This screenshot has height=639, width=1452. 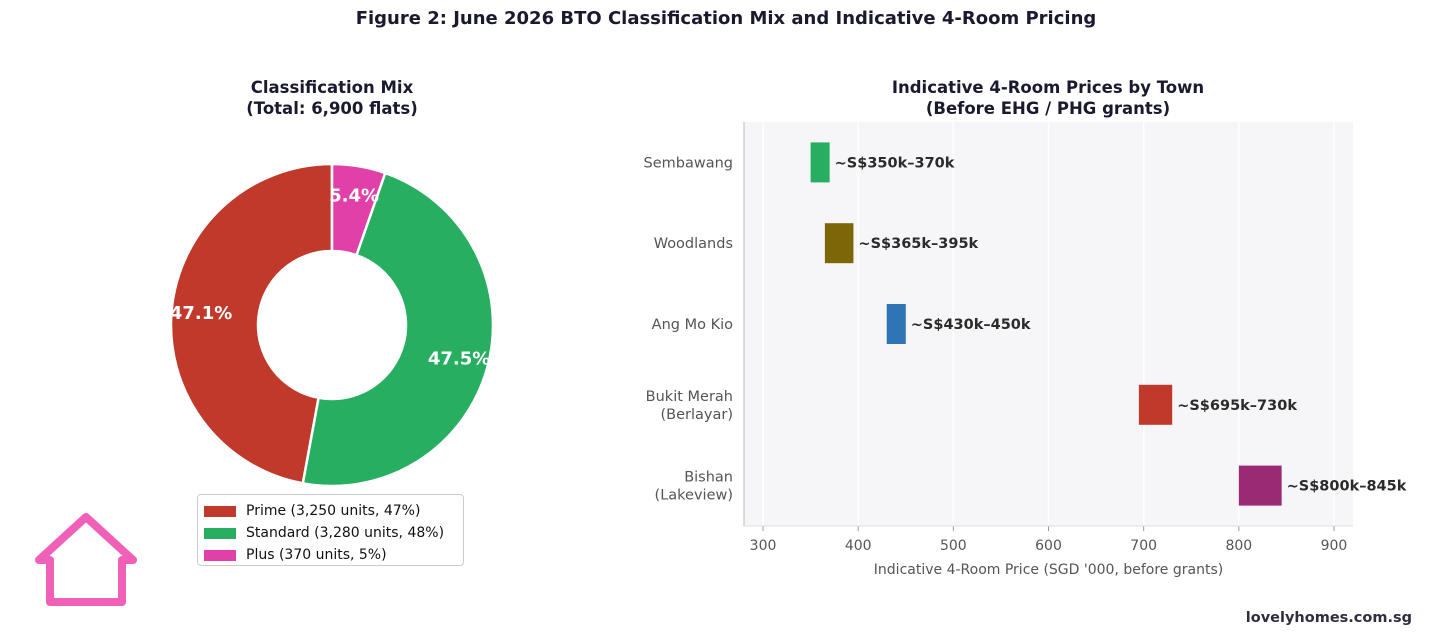 I want to click on legend-label-prime: Prime (3,250 units, 47%), so click(x=333, y=511).